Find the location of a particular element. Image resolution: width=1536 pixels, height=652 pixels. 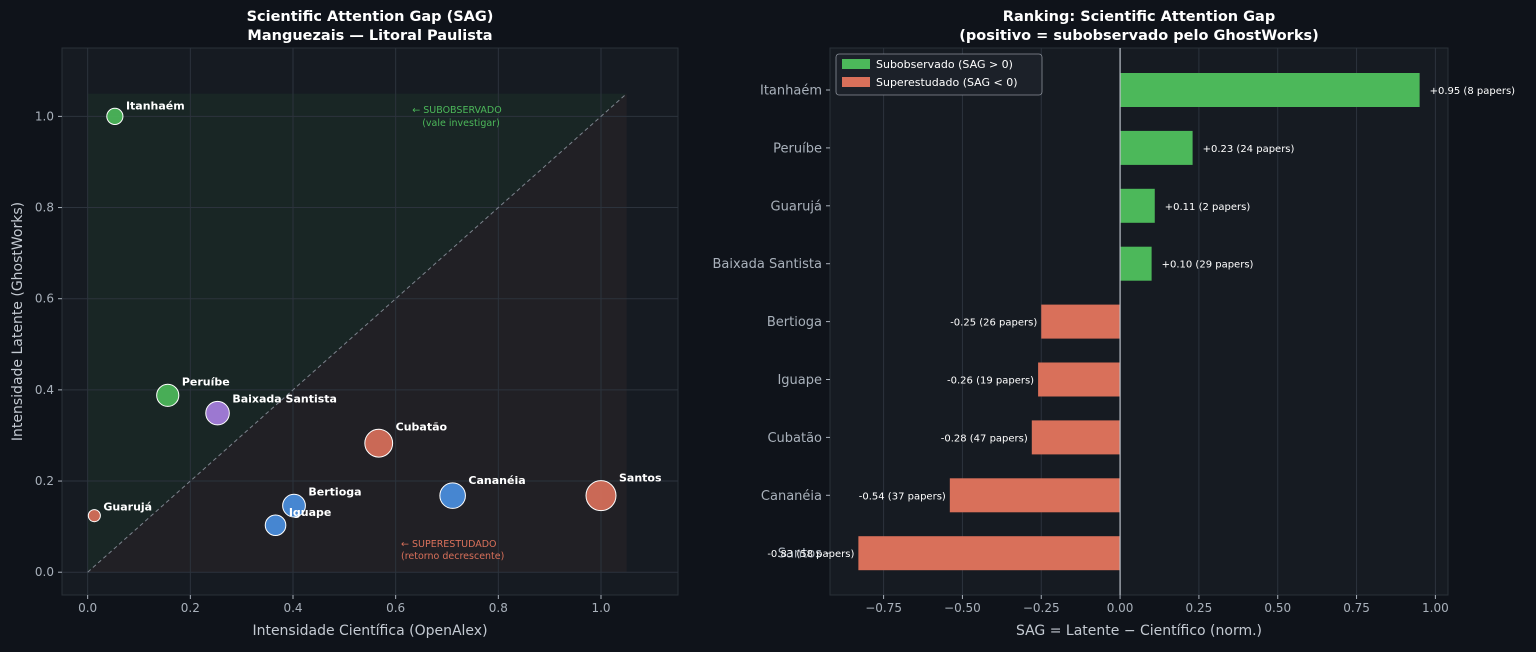

bar-data-label: -0.25 (26 papers) is located at coordinates (993, 323).